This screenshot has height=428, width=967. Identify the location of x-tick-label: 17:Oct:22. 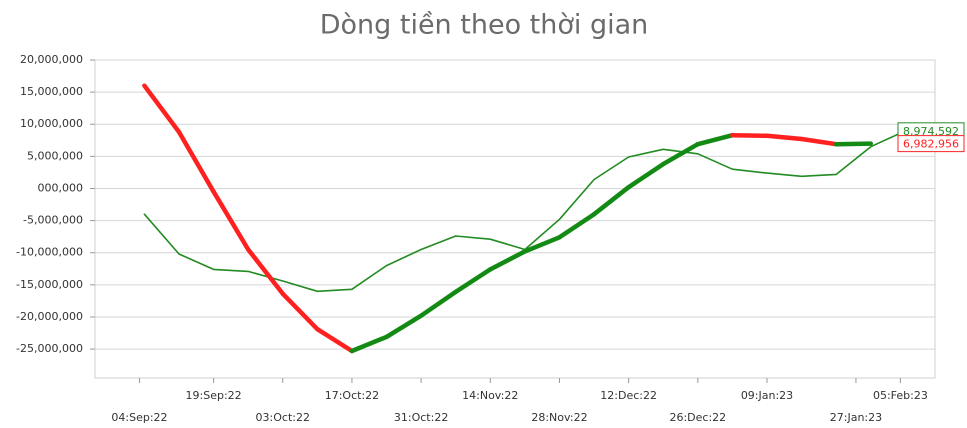
(352, 395).